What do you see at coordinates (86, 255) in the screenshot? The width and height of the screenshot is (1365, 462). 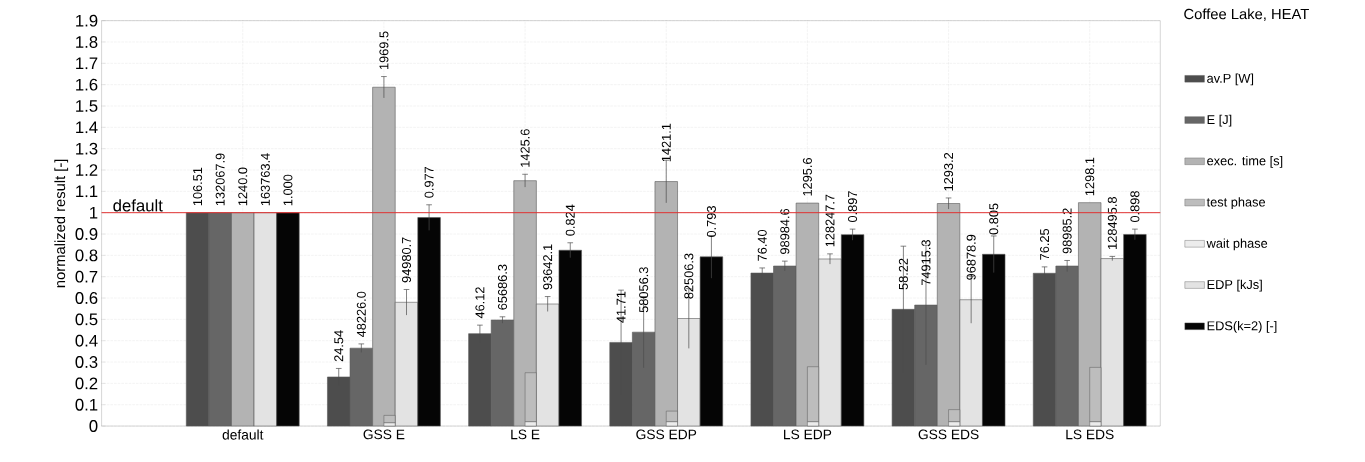 I see `y-tick-label: 0.8` at bounding box center [86, 255].